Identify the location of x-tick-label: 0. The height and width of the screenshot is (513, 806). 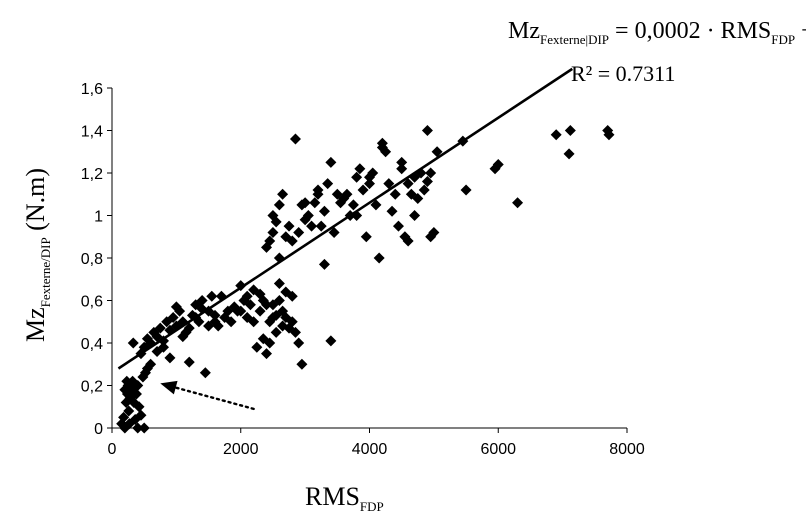
(112, 449).